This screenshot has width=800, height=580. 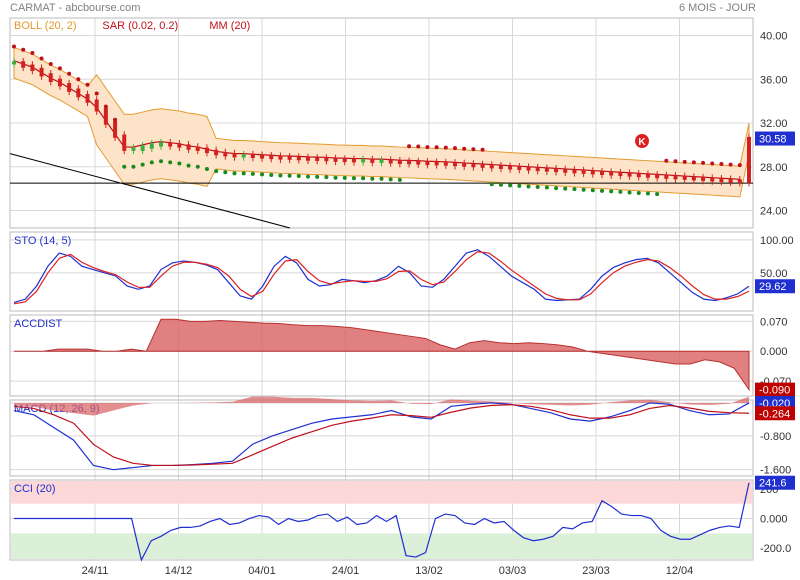 I want to click on x-tick-label: 24/01, so click(x=346, y=571).